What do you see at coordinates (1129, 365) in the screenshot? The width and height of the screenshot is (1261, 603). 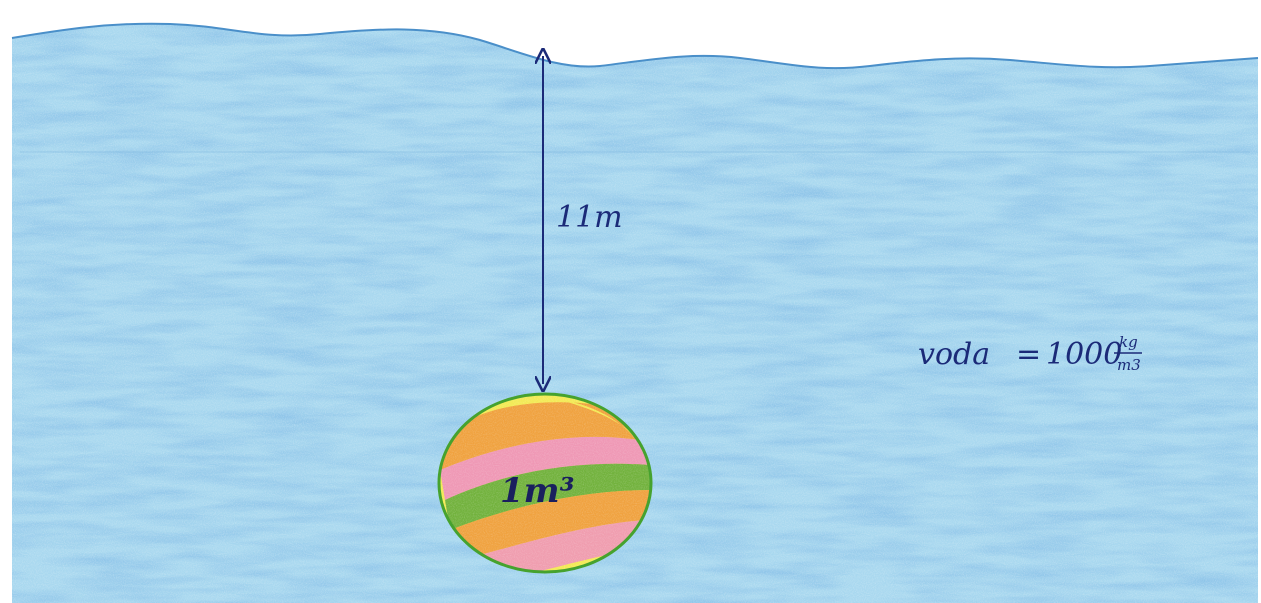 I see `density-unit-denominator: m3` at bounding box center [1129, 365].